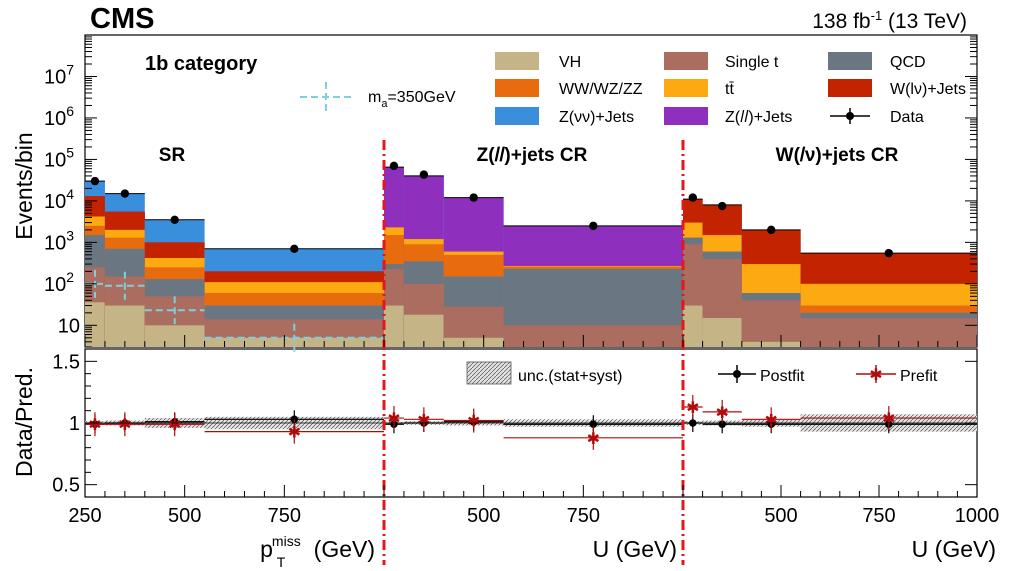 The height and width of the screenshot is (571, 1019). Describe the element at coordinates (954, 549) in the screenshot. I see `x-axis-label-wlv: U (GeV)` at that location.